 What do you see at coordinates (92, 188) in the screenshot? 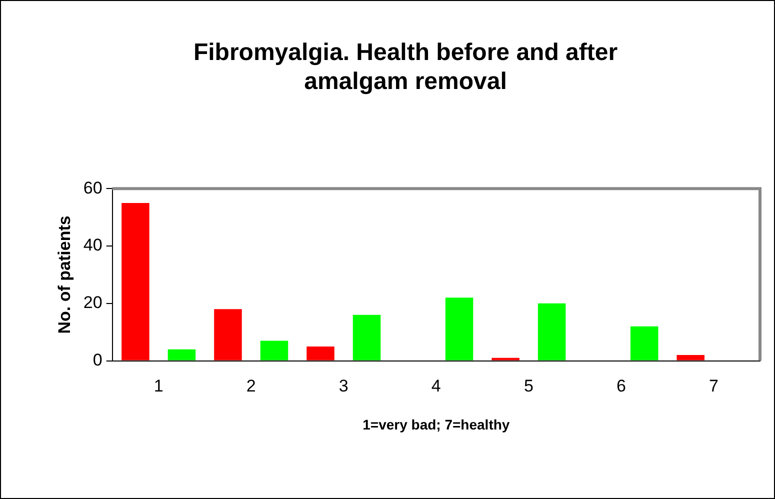
I see `y-tick-label: 60` at bounding box center [92, 188].